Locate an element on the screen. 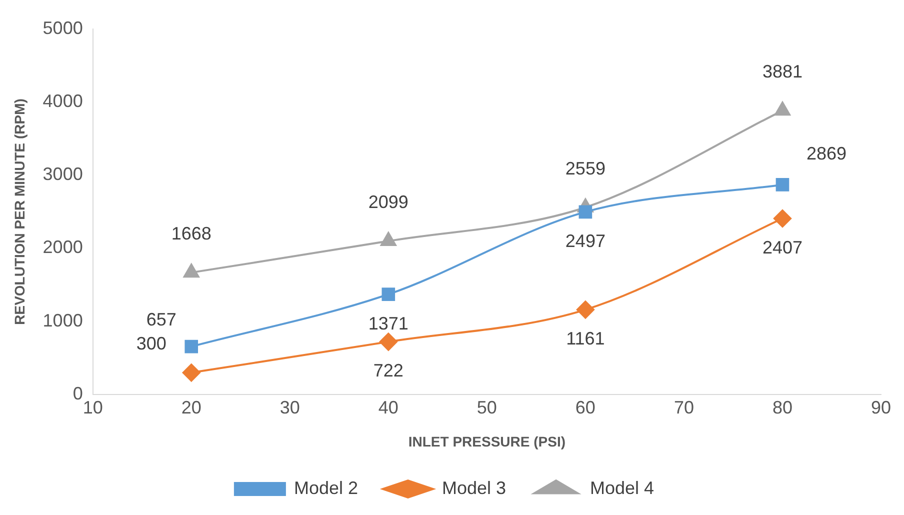  data-label: 1161 is located at coordinates (585, 338).